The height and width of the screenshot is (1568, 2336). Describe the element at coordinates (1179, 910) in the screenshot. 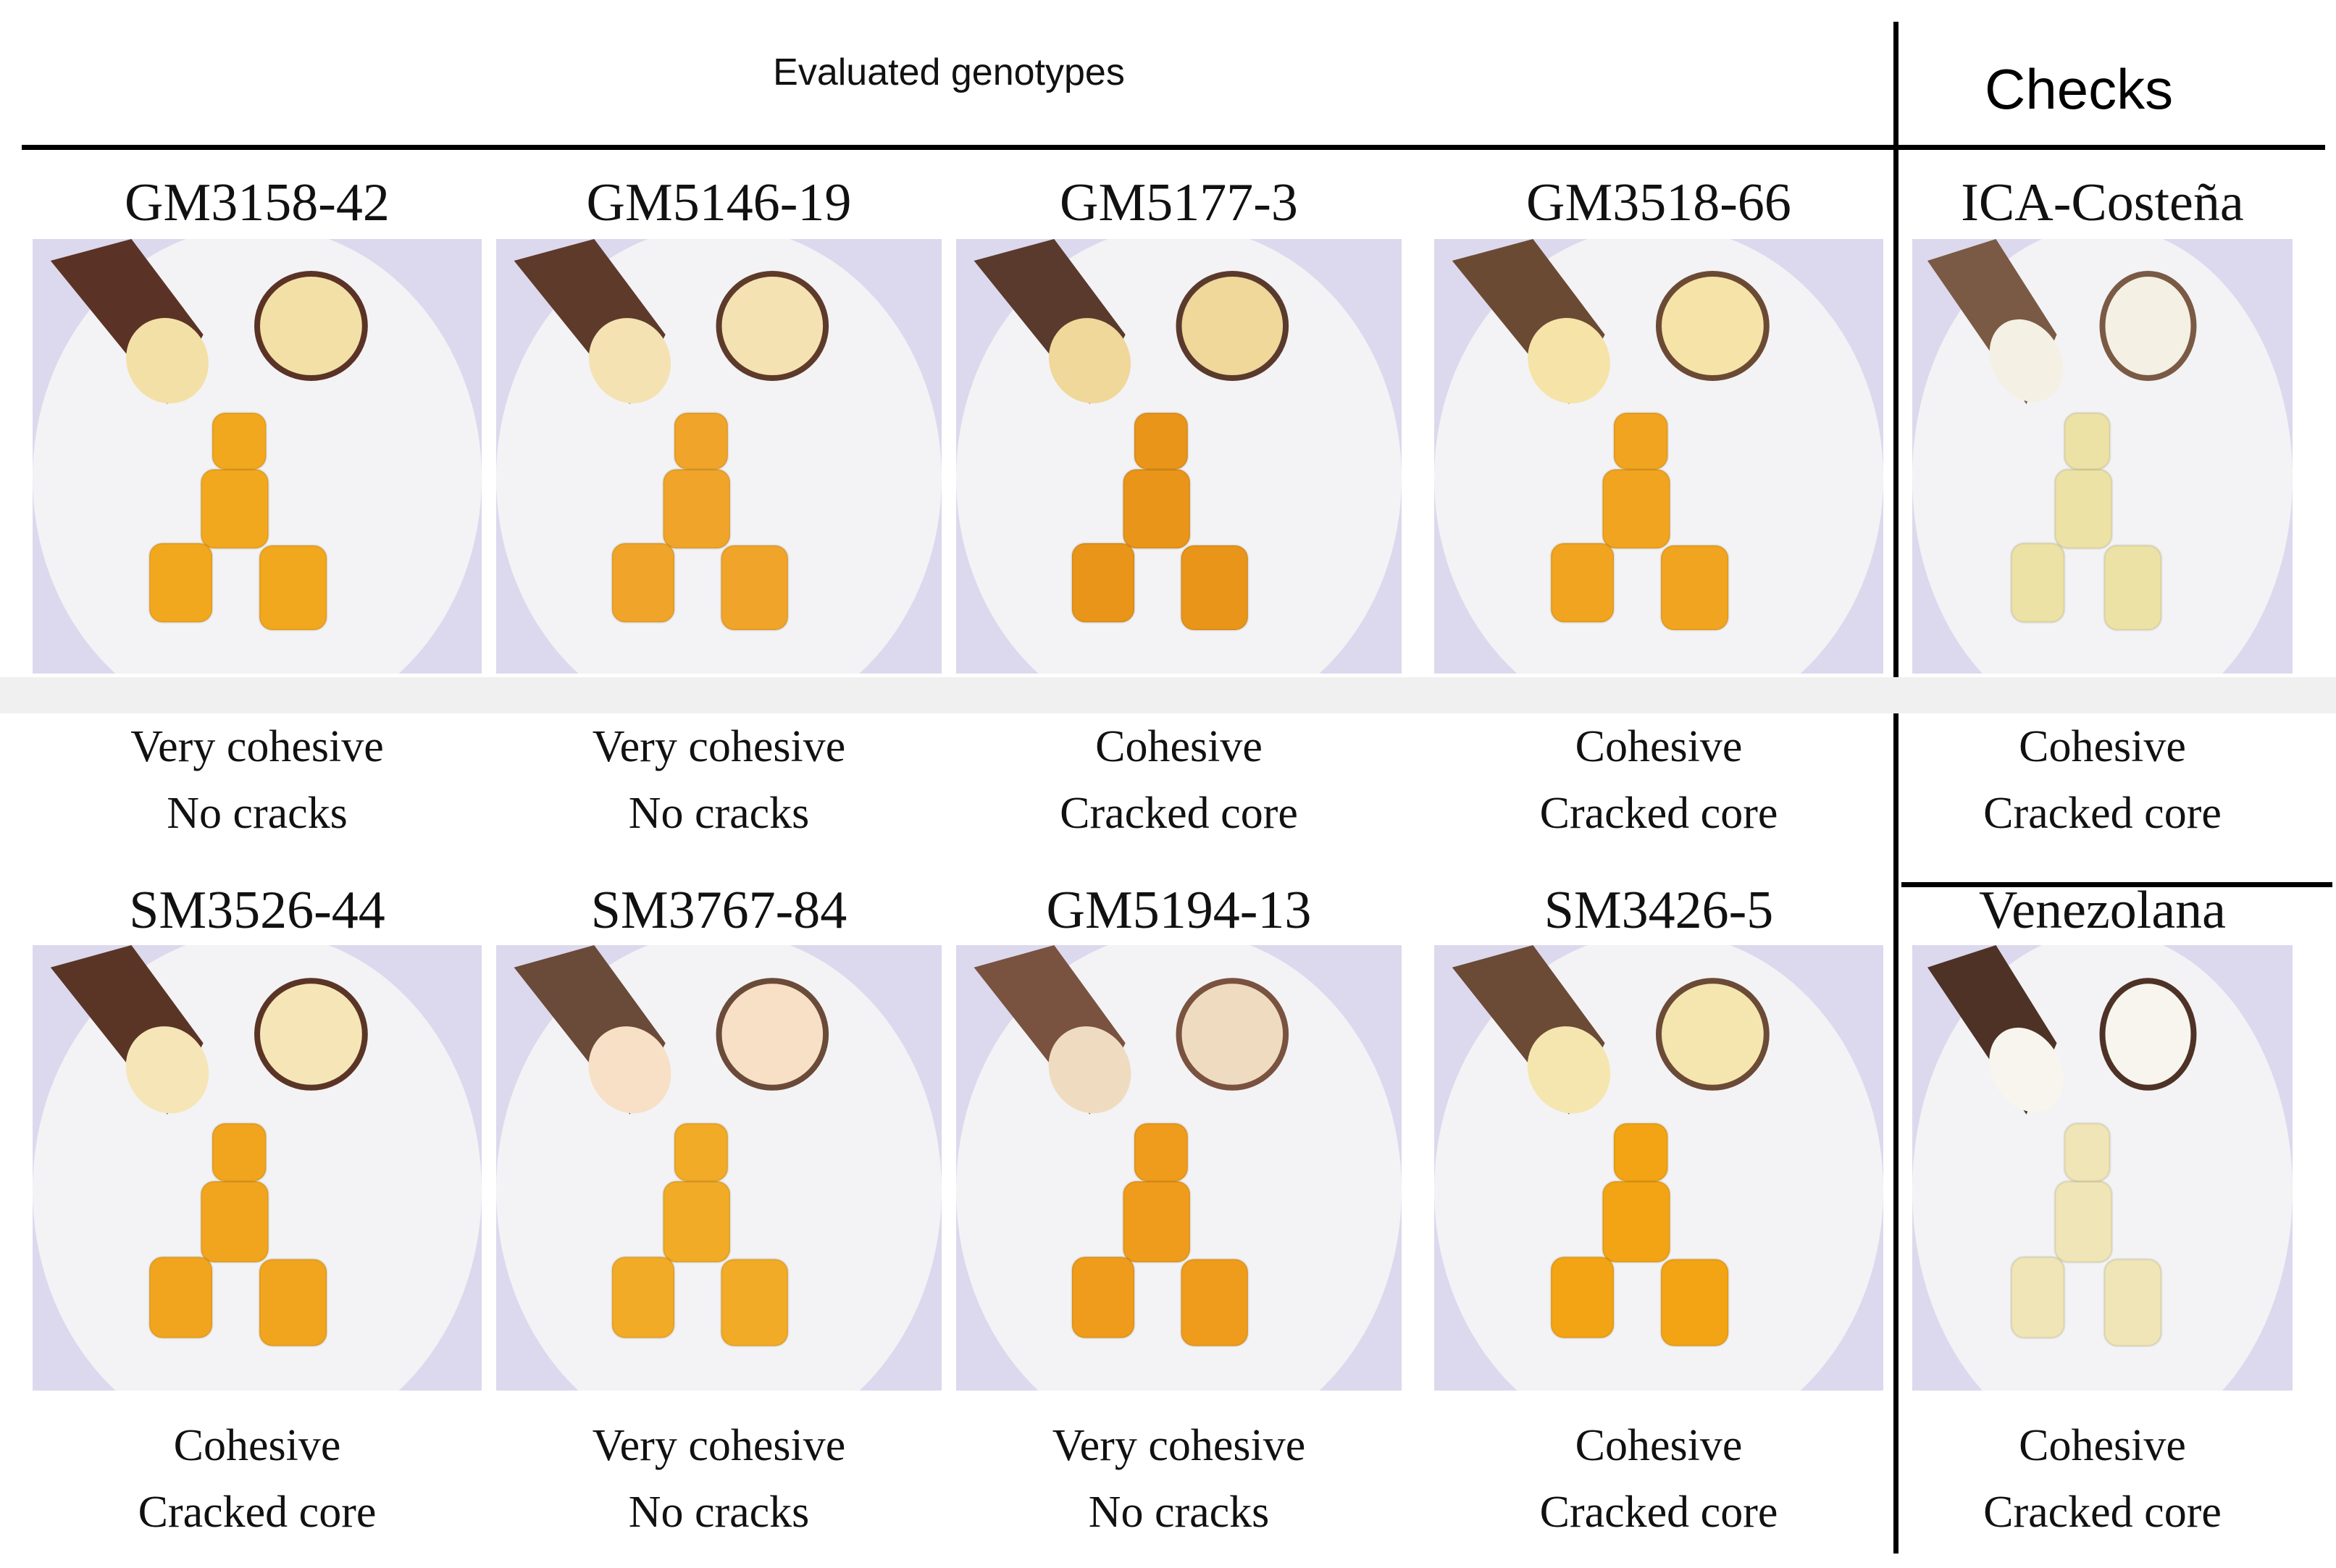

I see `genotype-name: GM5194-13` at that location.